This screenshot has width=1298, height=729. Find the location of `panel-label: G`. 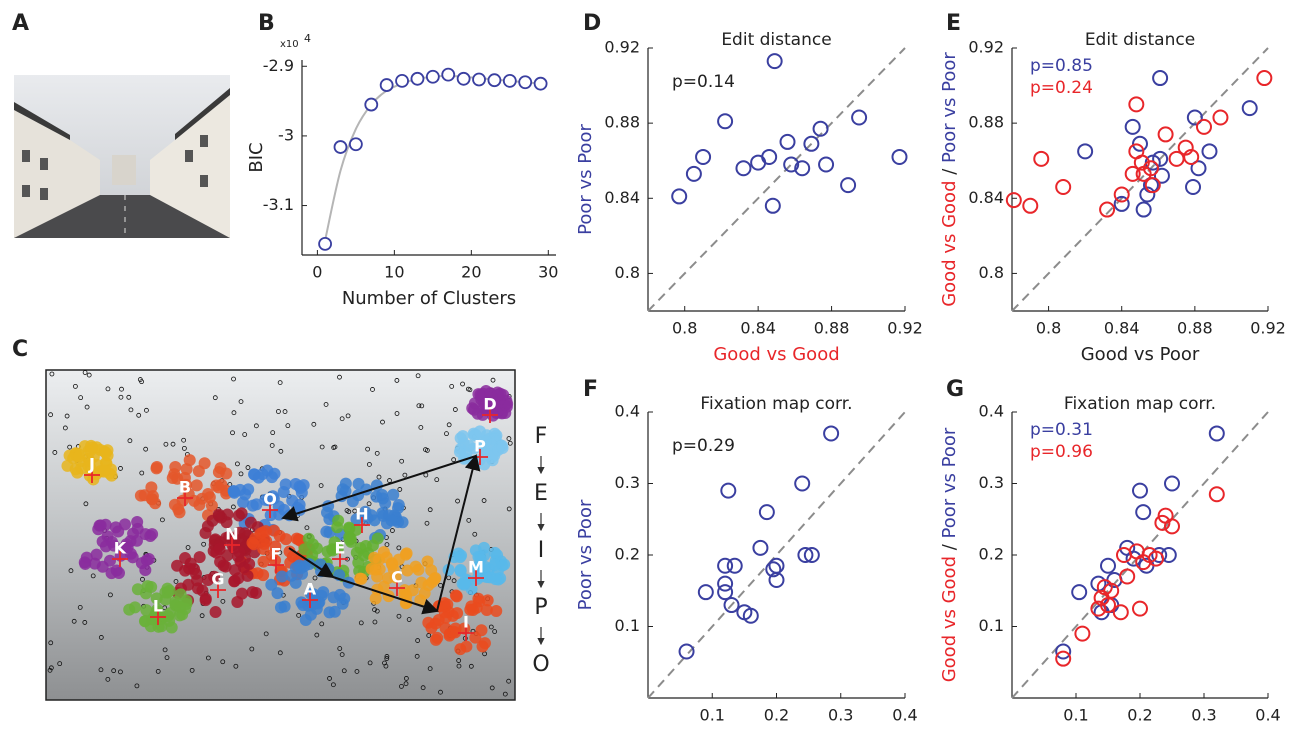

panel-label: G is located at coordinates (955, 389).